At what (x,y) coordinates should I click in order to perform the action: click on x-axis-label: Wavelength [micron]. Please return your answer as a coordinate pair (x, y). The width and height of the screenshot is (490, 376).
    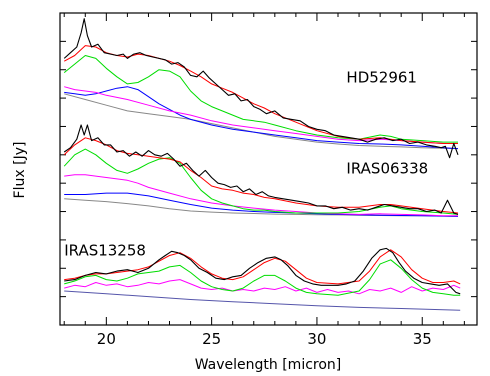
    Looking at the image, I should click on (268, 365).